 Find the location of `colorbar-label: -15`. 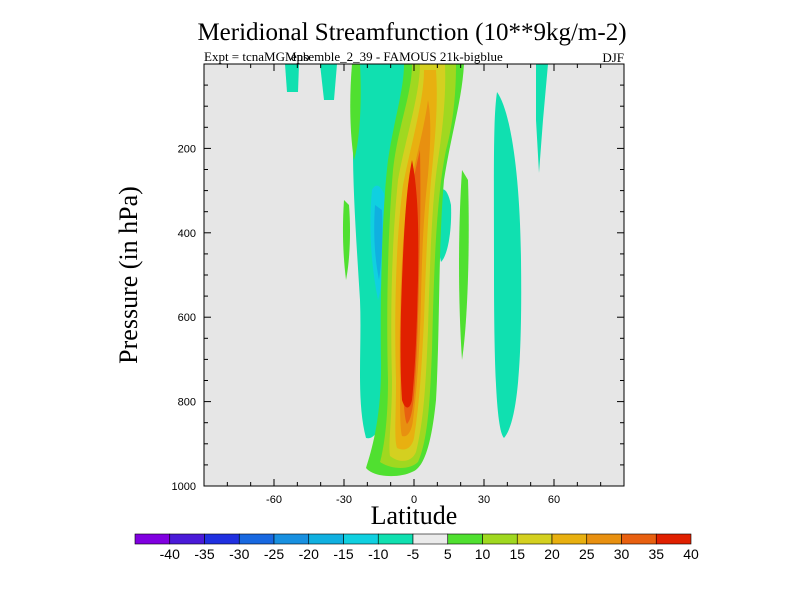

colorbar-label: -15 is located at coordinates (343, 554).